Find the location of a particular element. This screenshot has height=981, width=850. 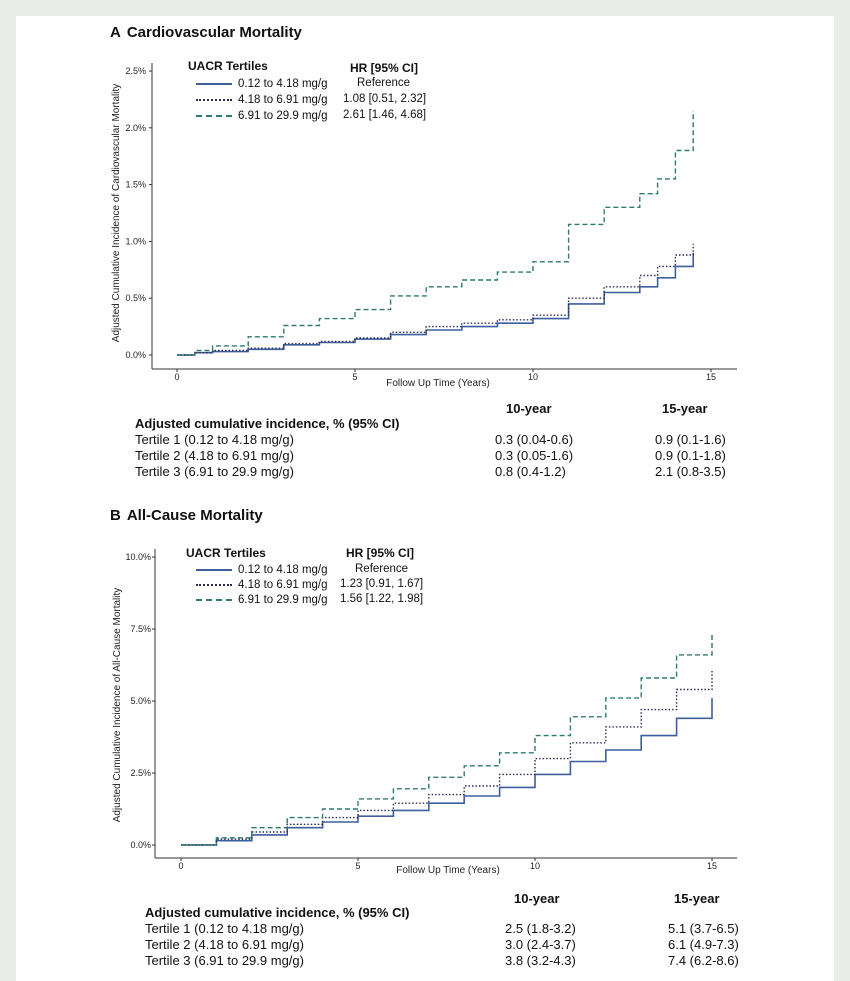

legend-a-label-2: 4.18 to 6.91 mg/g is located at coordinates (283, 100).